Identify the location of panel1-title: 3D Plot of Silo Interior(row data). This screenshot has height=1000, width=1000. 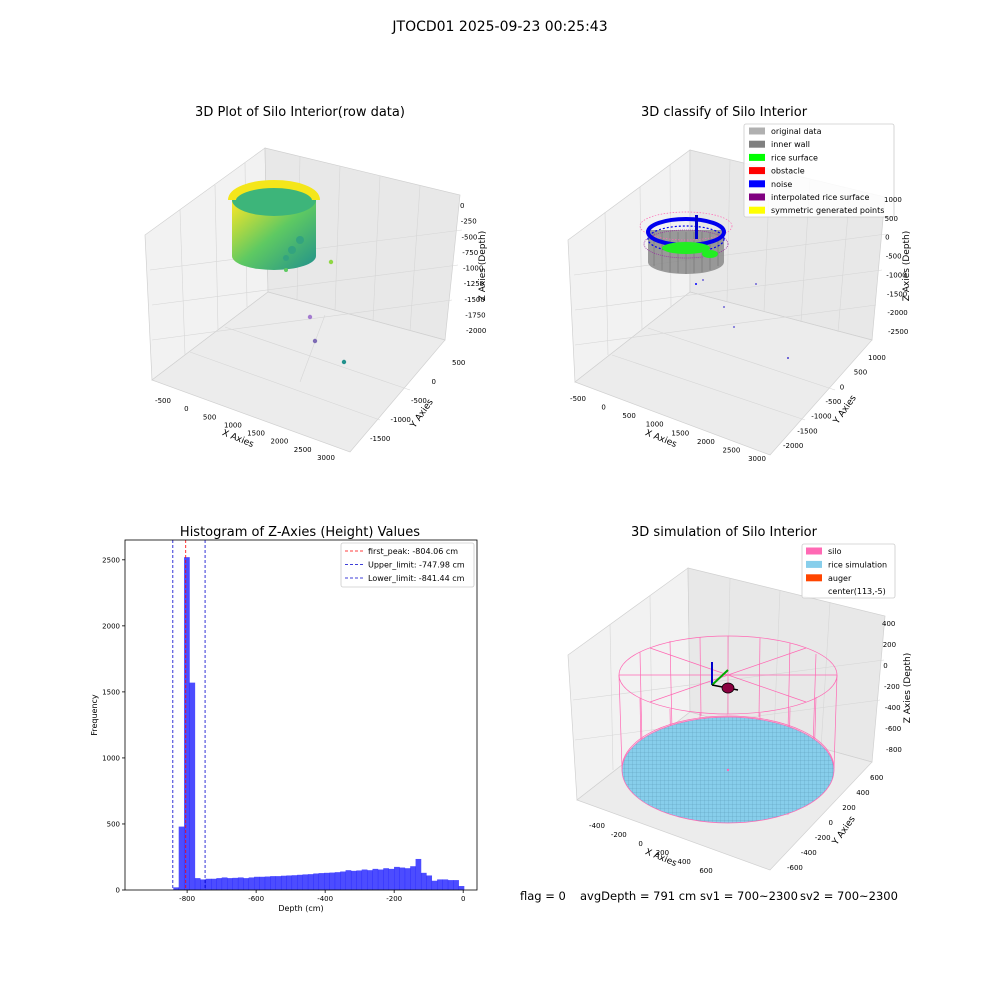
(300, 112).